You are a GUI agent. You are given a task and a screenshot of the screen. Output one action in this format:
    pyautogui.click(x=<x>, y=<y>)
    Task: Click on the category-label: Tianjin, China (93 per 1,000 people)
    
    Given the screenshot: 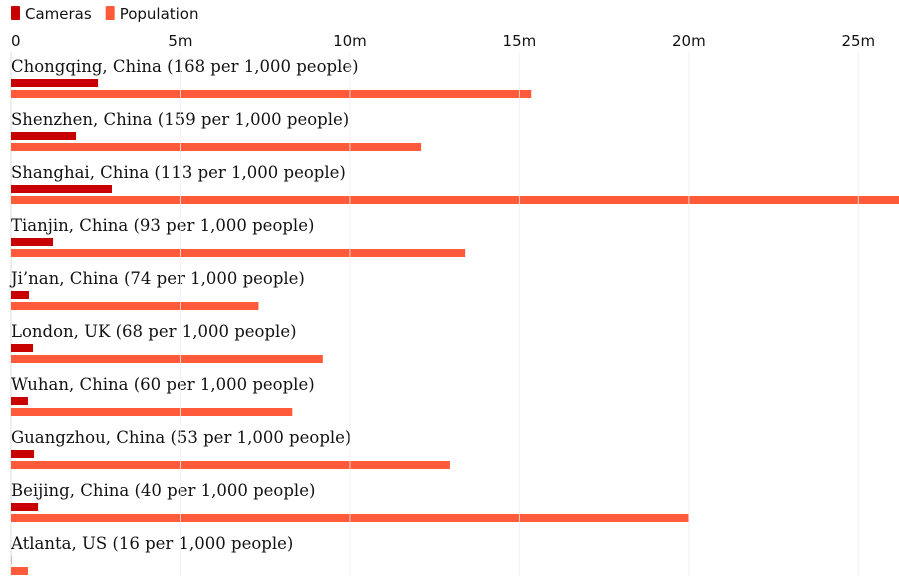 What is the action you would take?
    pyautogui.click(x=162, y=225)
    